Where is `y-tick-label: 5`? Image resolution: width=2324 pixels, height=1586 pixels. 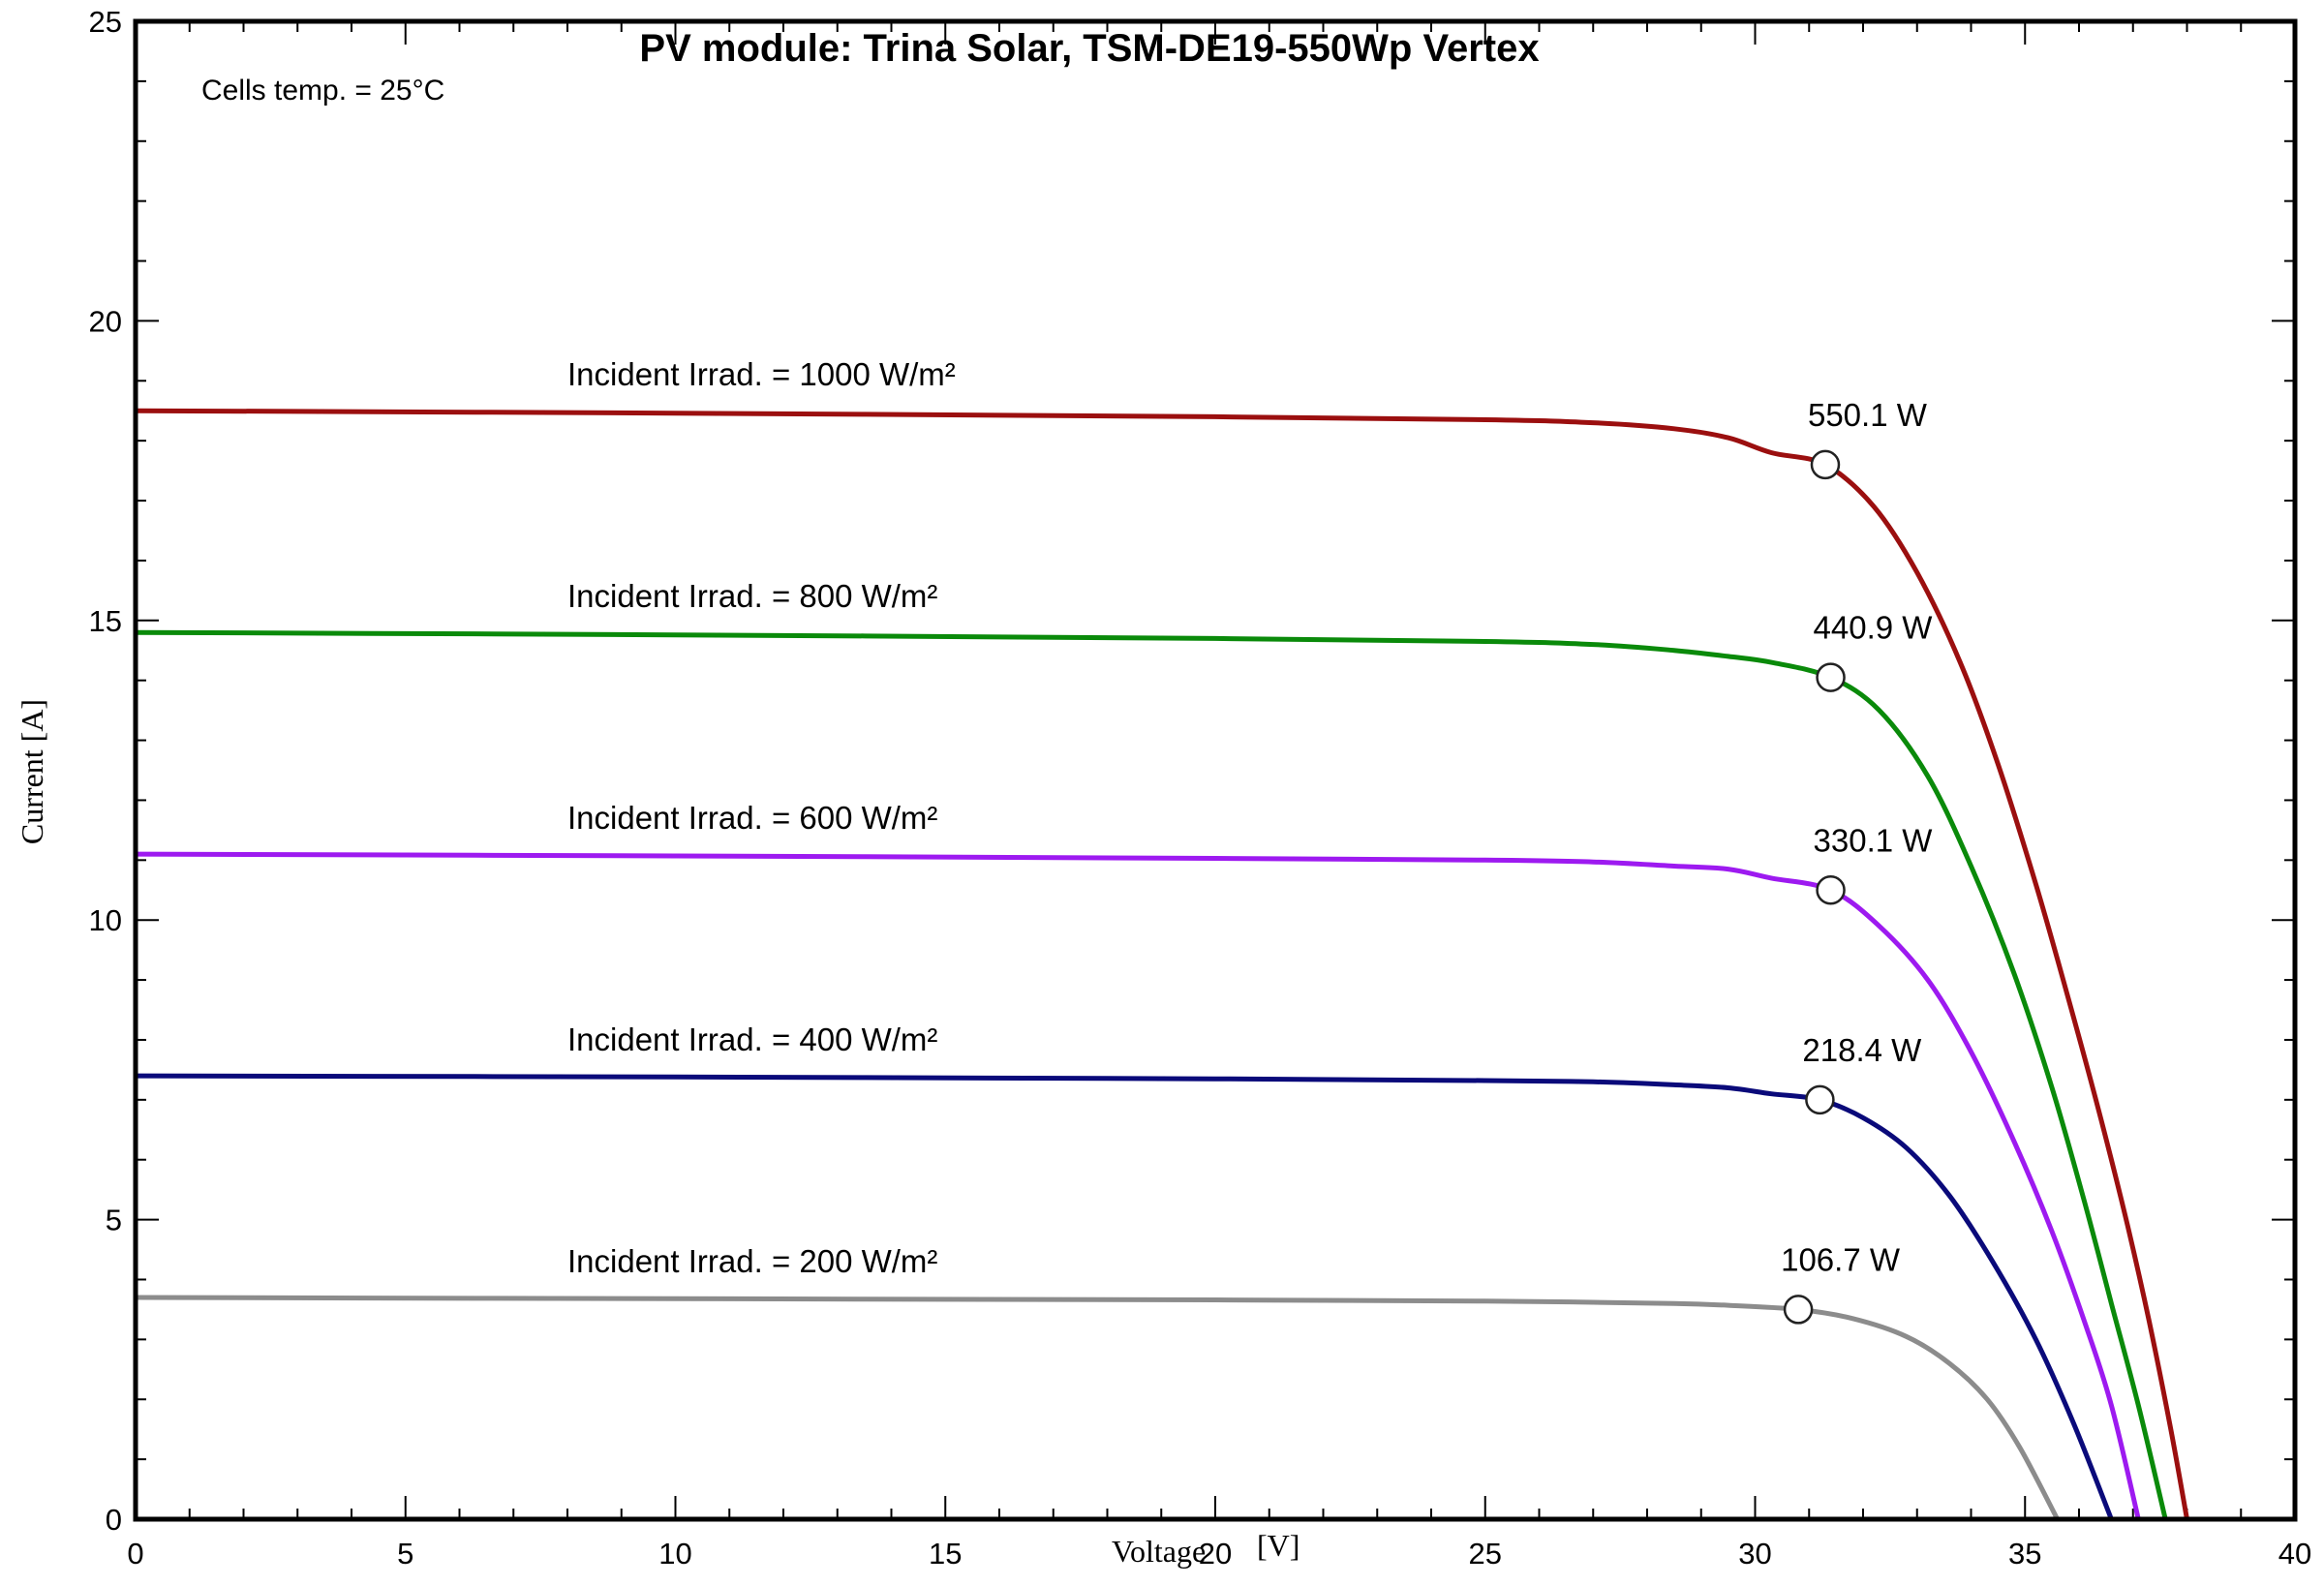
y-tick-label: 5 is located at coordinates (114, 1220).